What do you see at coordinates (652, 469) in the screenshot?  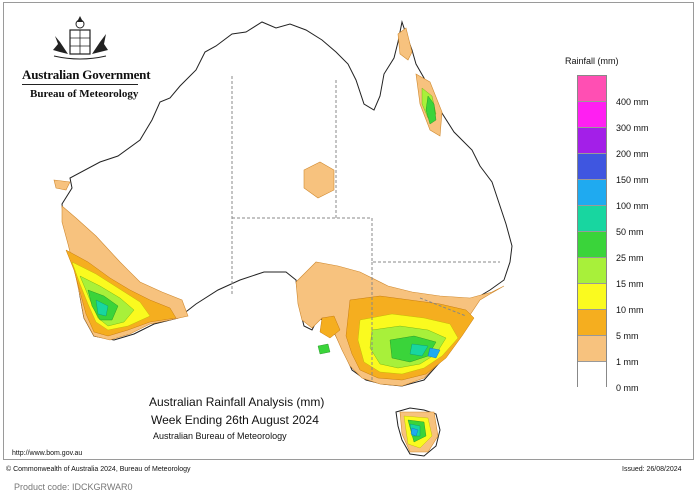 I see `issued-date: Issued: 26/08/2024` at bounding box center [652, 469].